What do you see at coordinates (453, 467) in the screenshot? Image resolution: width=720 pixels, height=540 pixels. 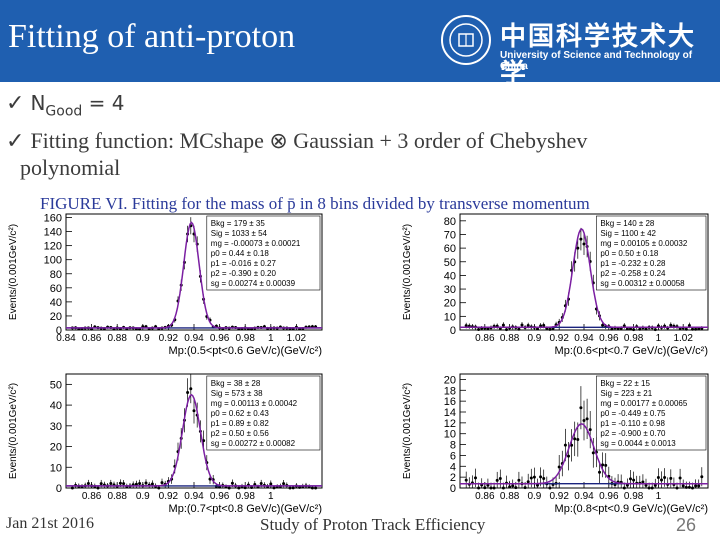 I see `y-tick-label: 4` at bounding box center [453, 467].